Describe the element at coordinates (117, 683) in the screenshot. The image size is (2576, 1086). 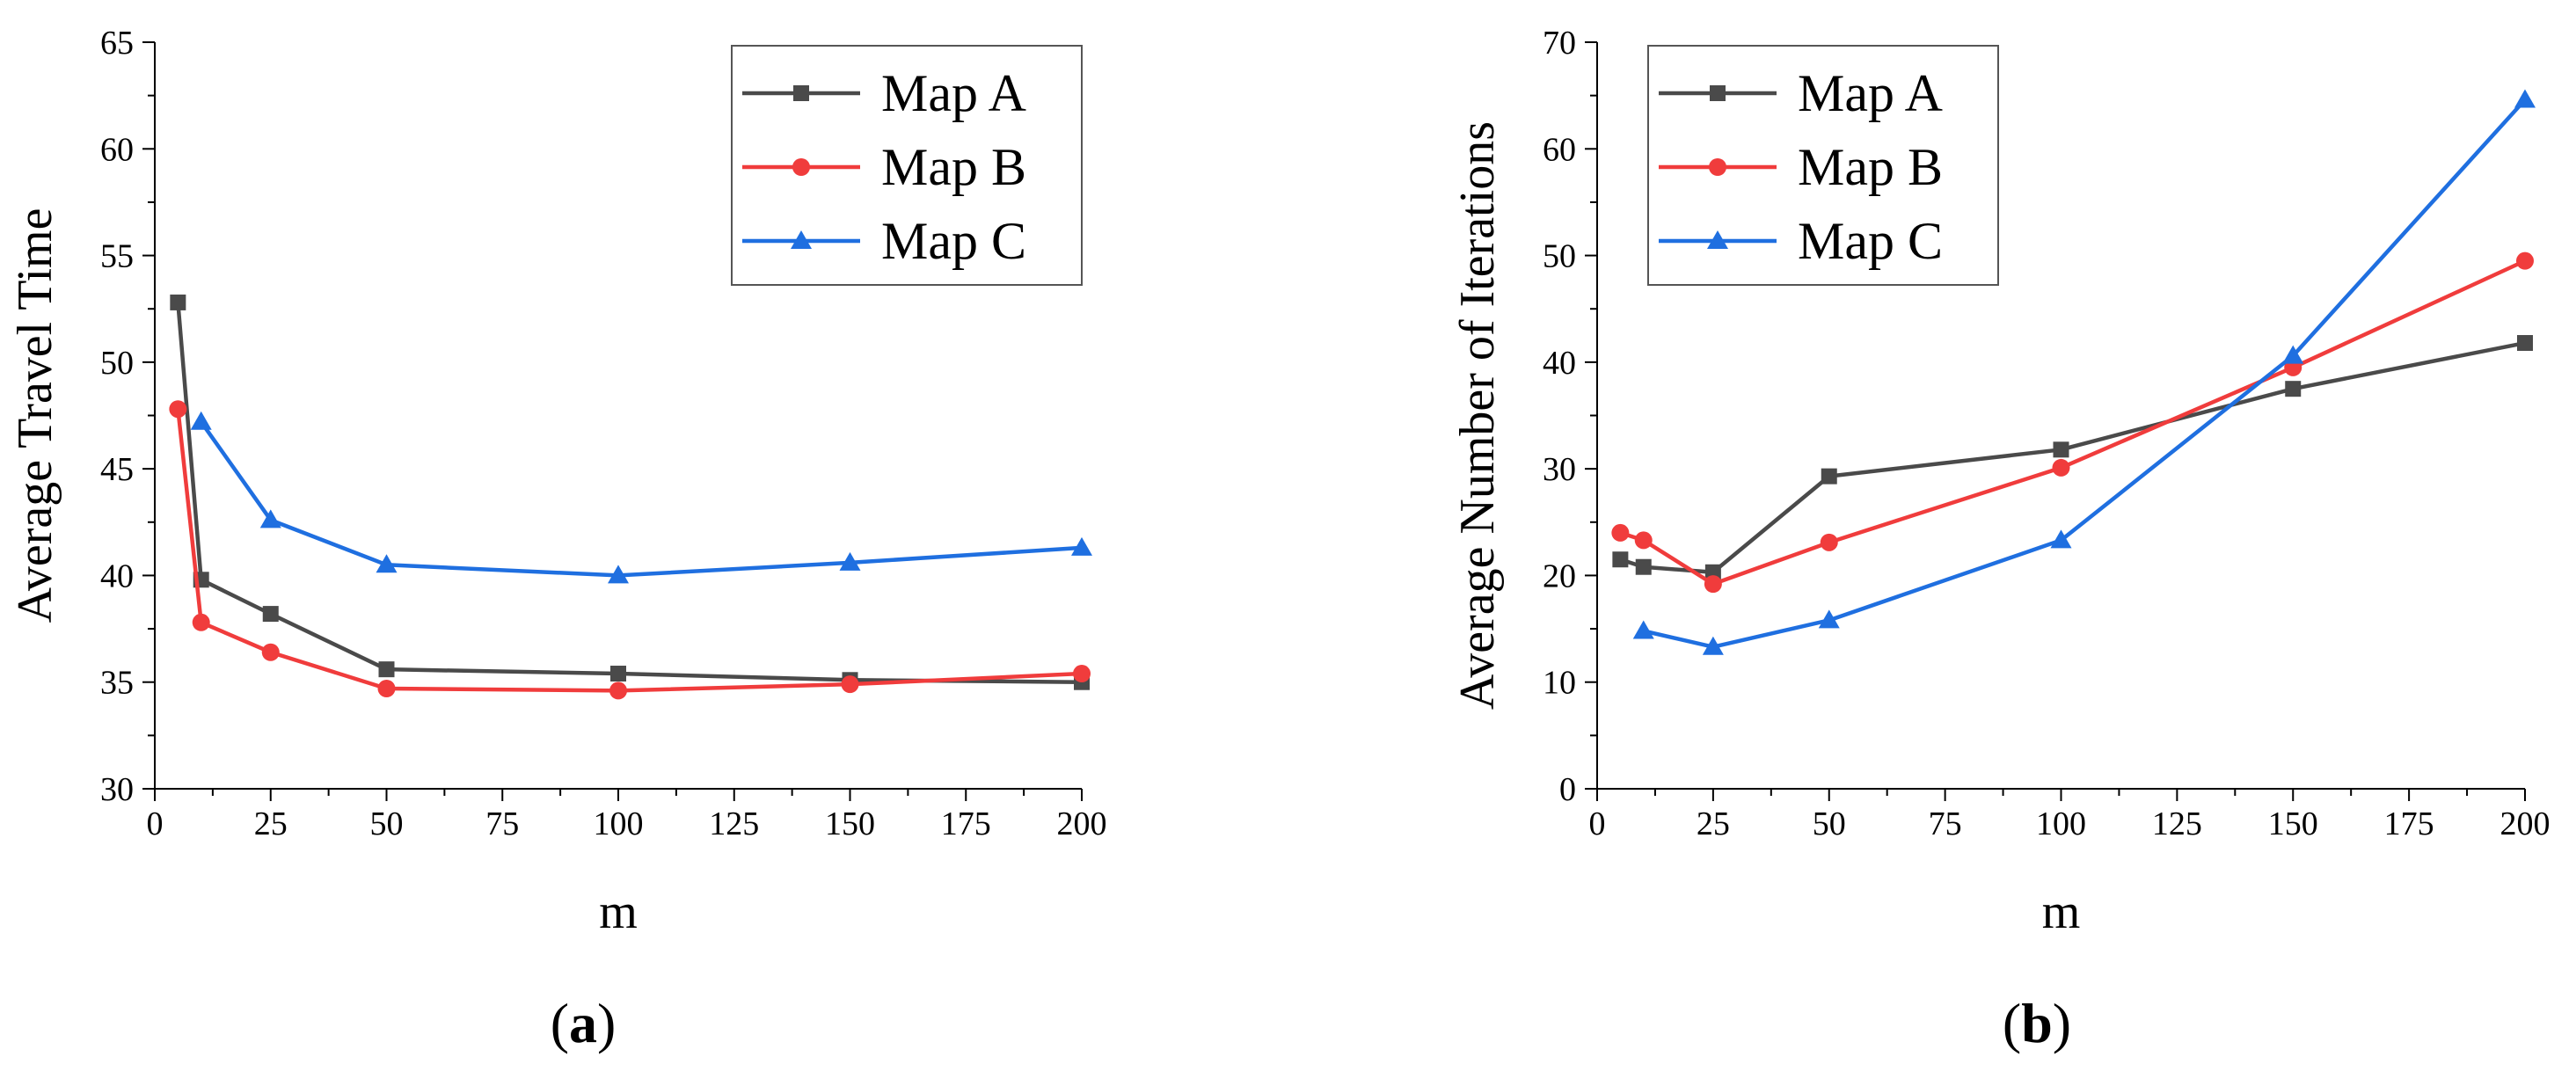
I see `y-tick-label: 35` at that location.